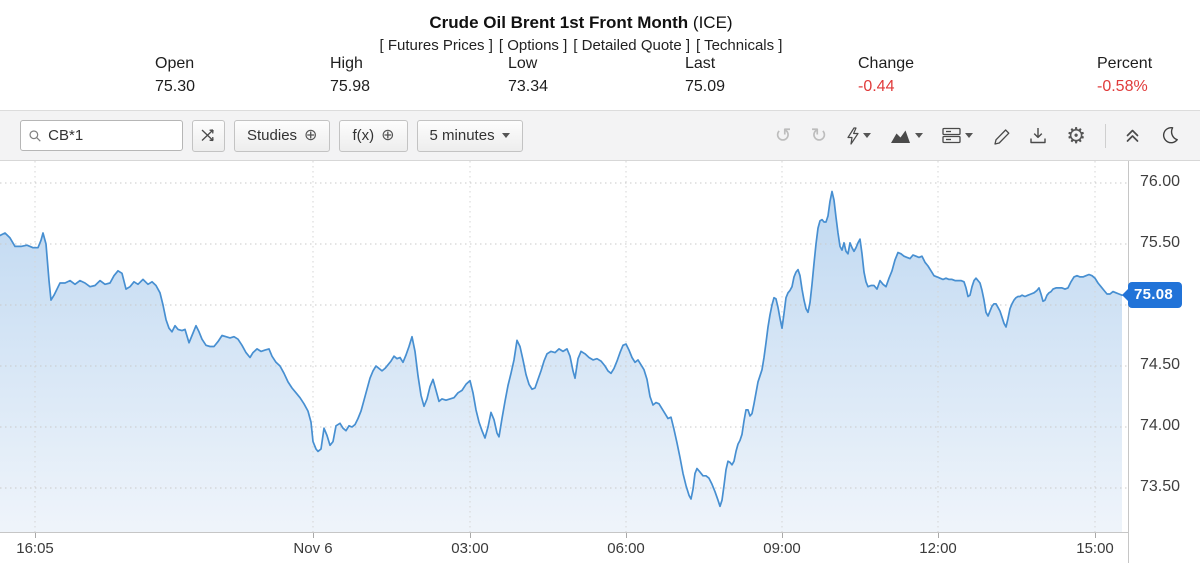 The width and height of the screenshot is (1200, 563). Describe the element at coordinates (1125, 63) in the screenshot. I see `quote-label-percent: Percent` at that location.